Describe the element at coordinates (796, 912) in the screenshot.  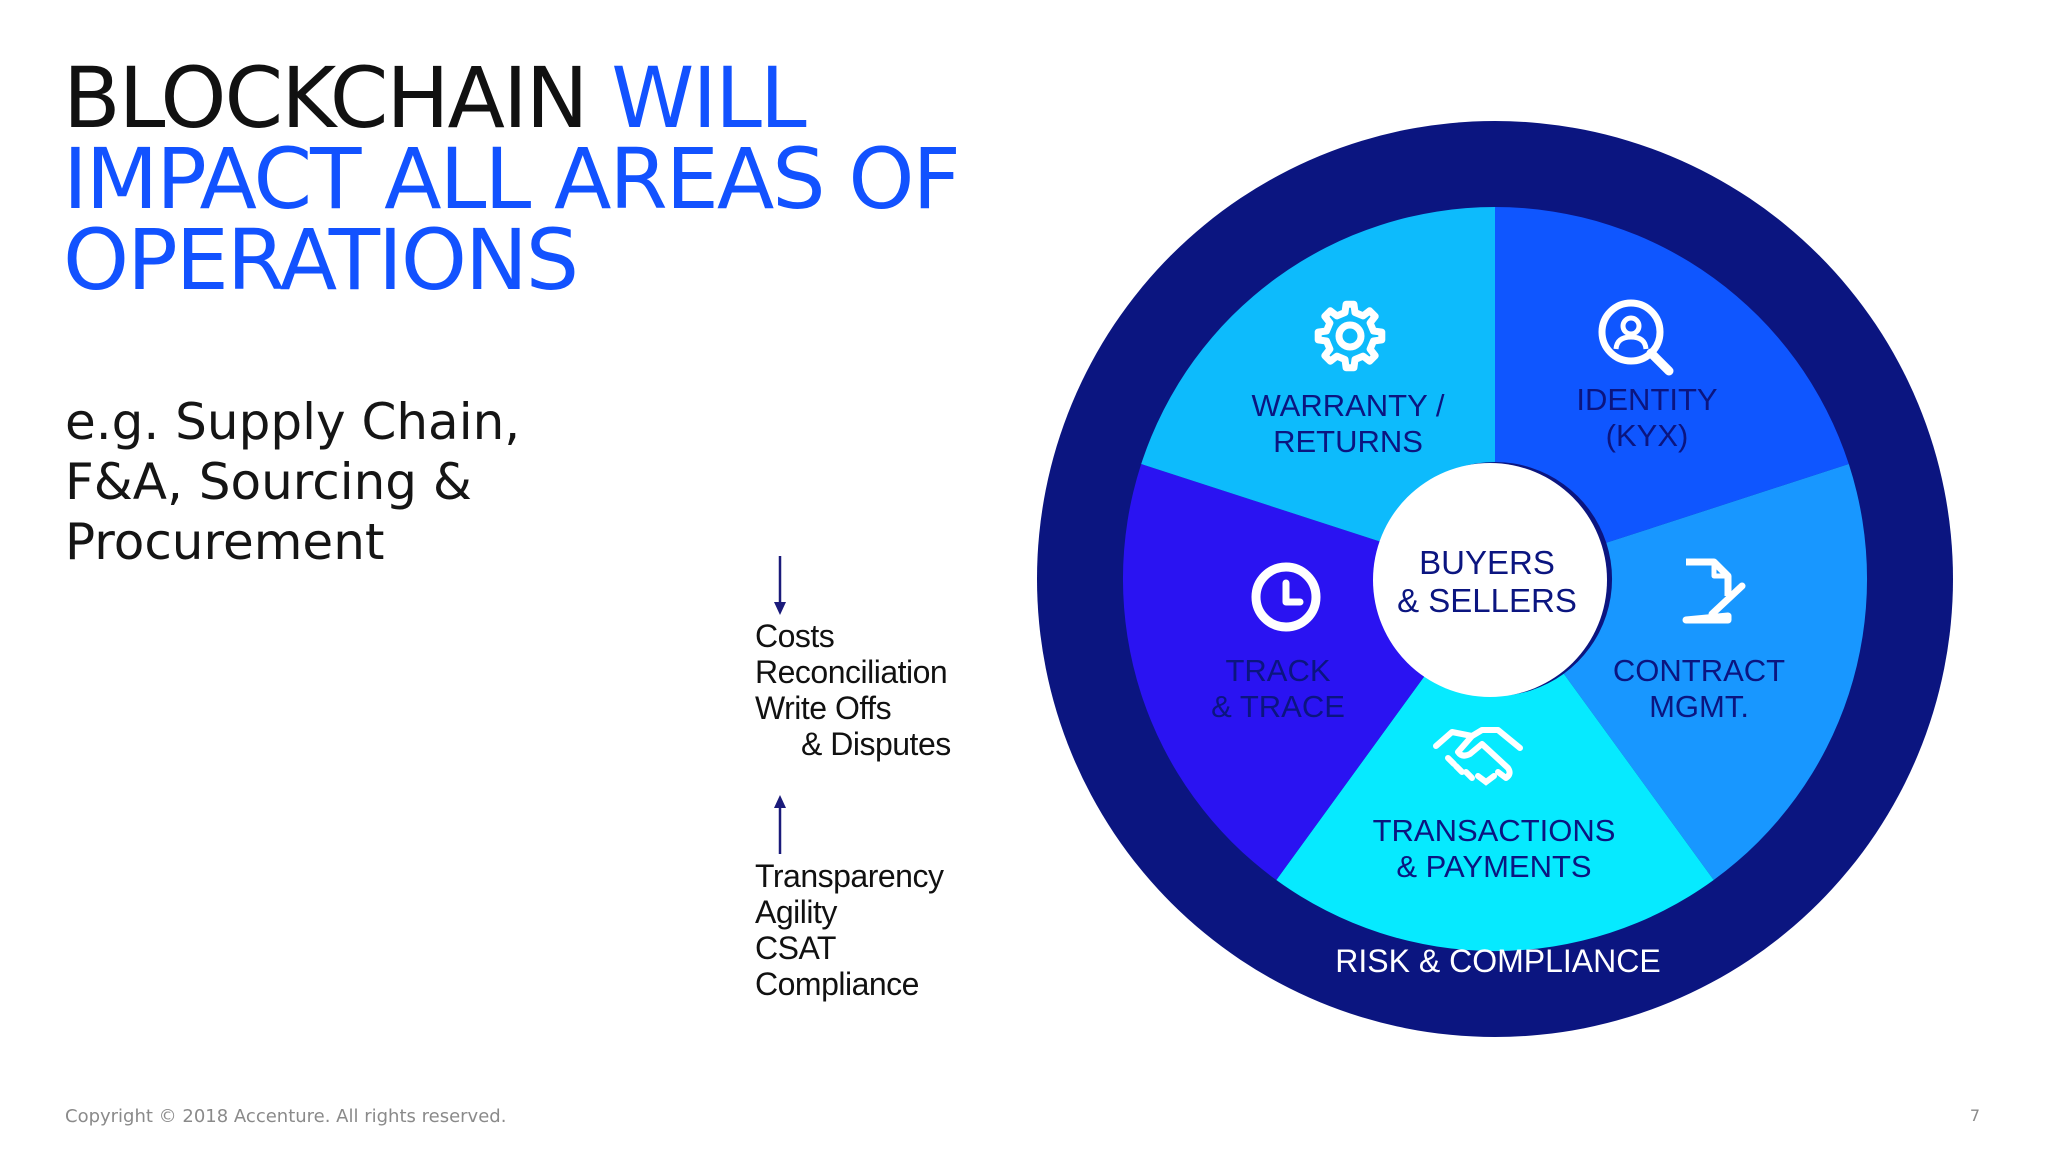
I see `increase-item-agility: Agility` at that location.